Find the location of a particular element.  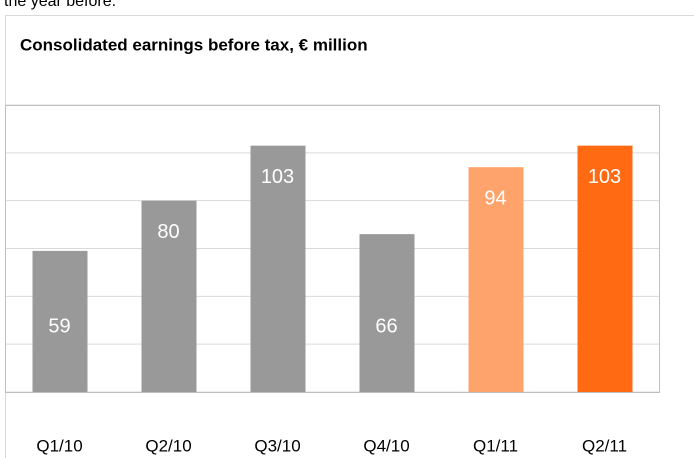

value-label: 94 is located at coordinates (495, 198).